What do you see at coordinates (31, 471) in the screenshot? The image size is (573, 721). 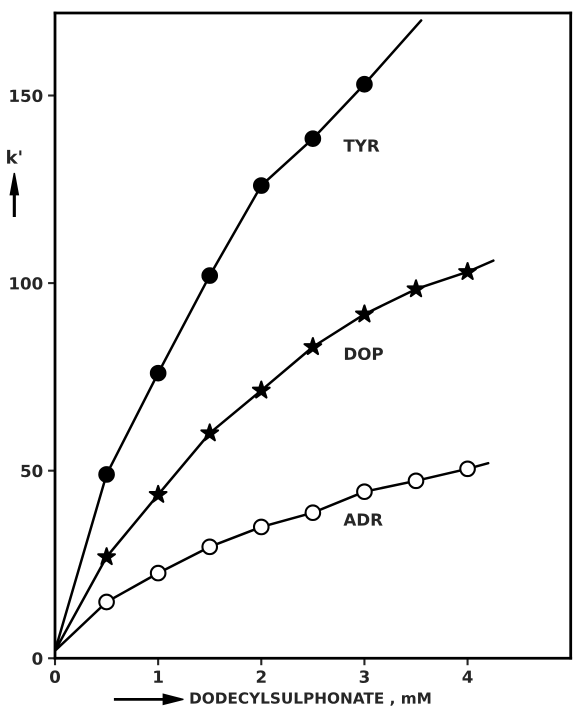 I see `y-tick-label: 50` at bounding box center [31, 471].